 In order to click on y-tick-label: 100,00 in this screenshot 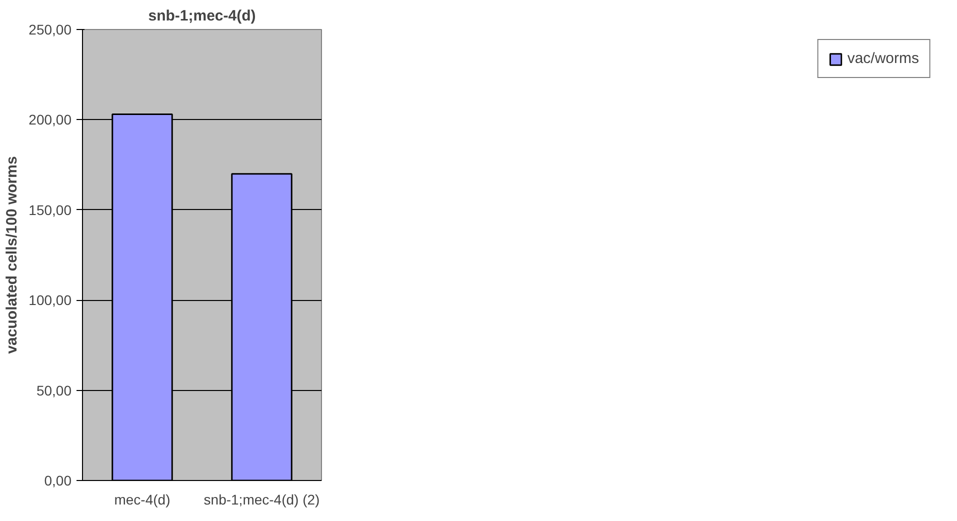, I will do `click(50, 300)`.